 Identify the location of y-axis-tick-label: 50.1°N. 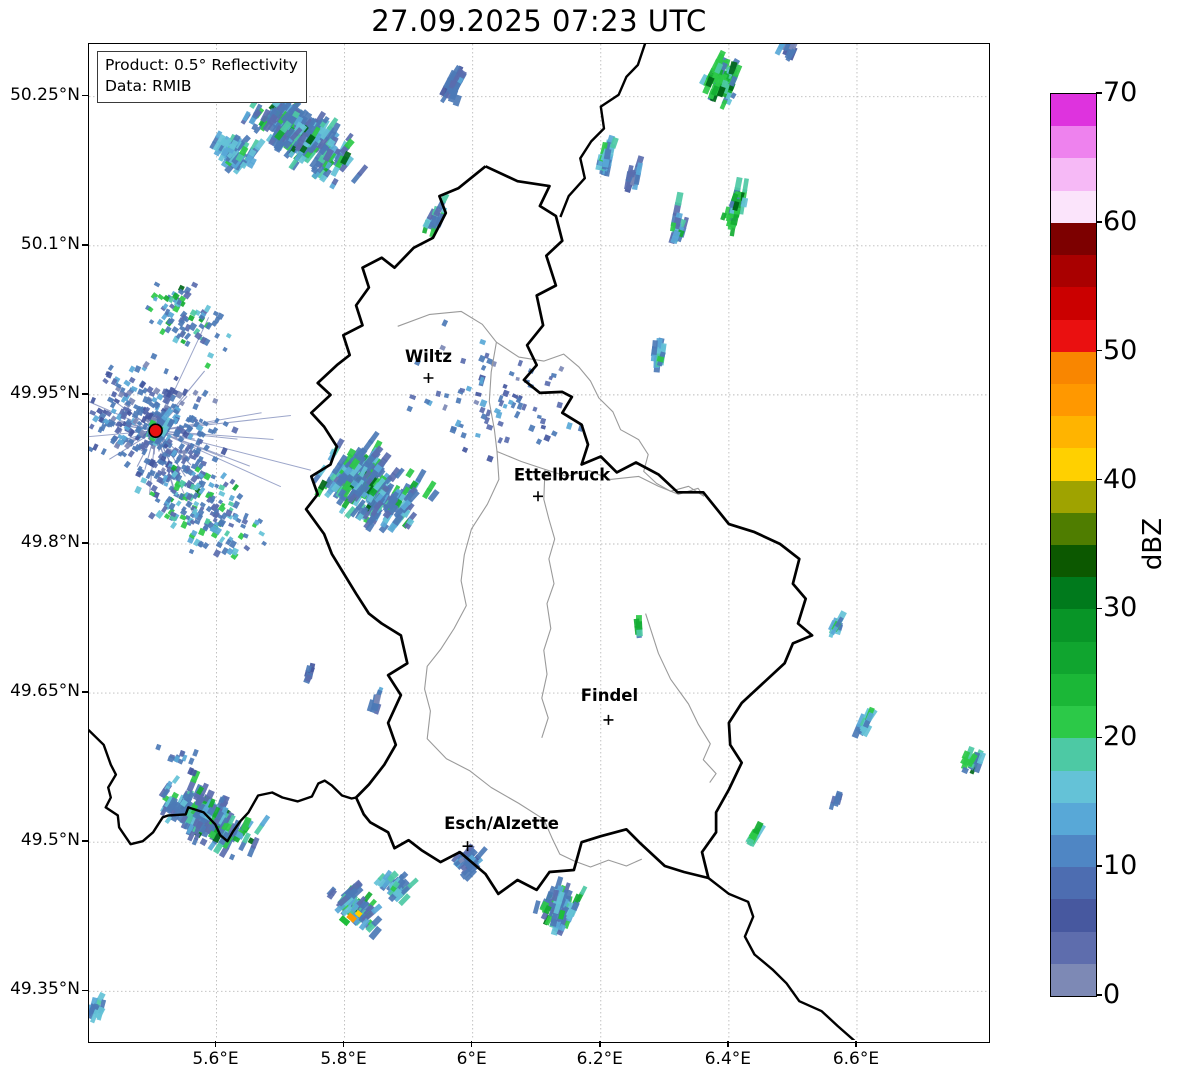
(50, 243).